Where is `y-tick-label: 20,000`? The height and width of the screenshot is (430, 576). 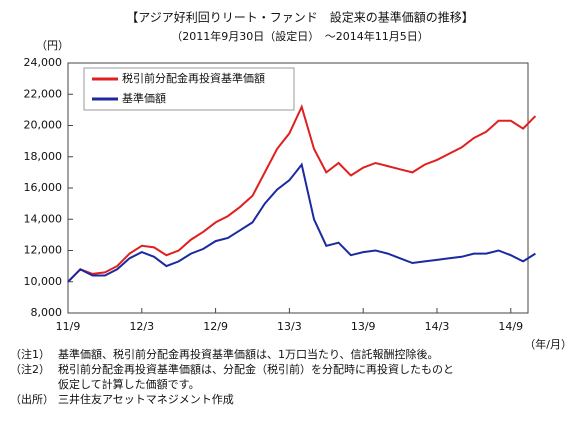 y-tick-label: 20,000 is located at coordinates (43, 125).